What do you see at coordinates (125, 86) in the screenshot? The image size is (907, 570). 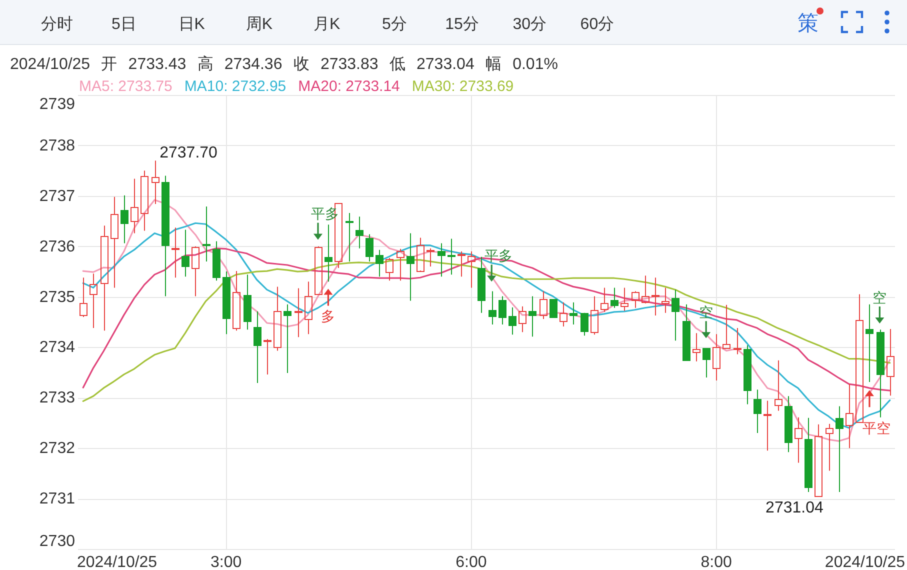 I see `text: MA5: 2733.75` at bounding box center [125, 86].